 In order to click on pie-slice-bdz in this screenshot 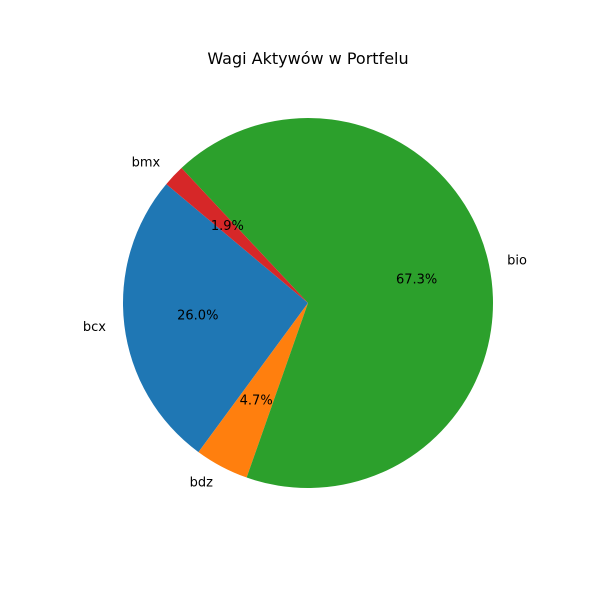, I will do `click(253, 390)`.